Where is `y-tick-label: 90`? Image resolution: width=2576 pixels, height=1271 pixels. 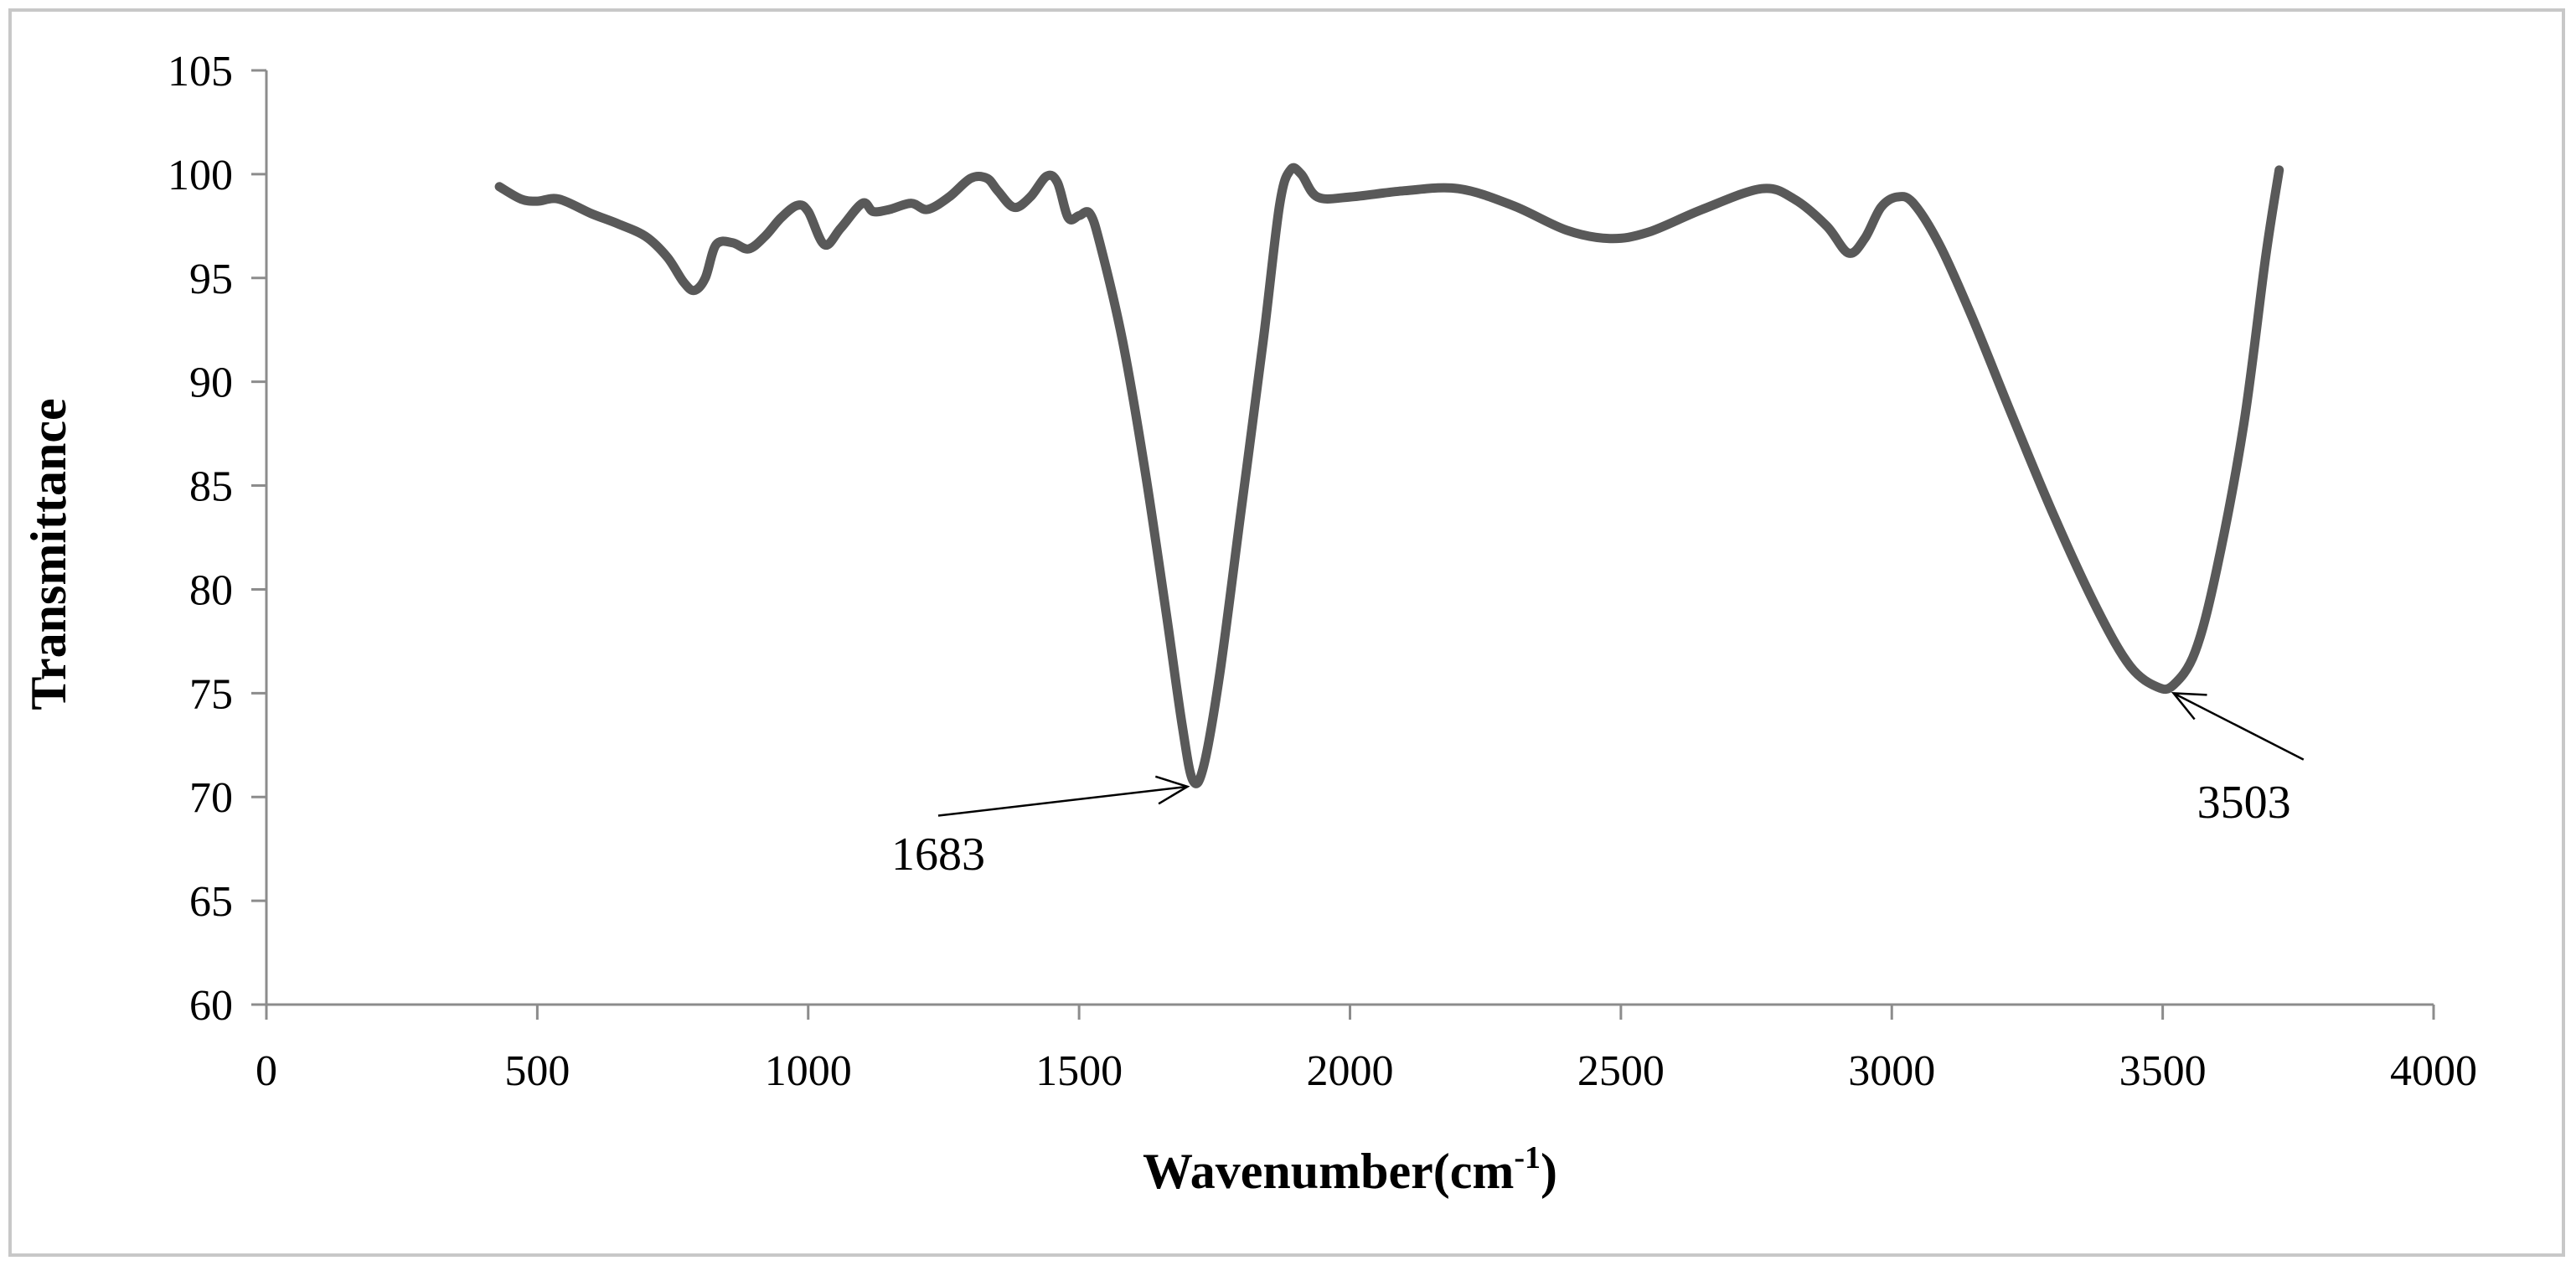 y-tick-label: 90 is located at coordinates (211, 383).